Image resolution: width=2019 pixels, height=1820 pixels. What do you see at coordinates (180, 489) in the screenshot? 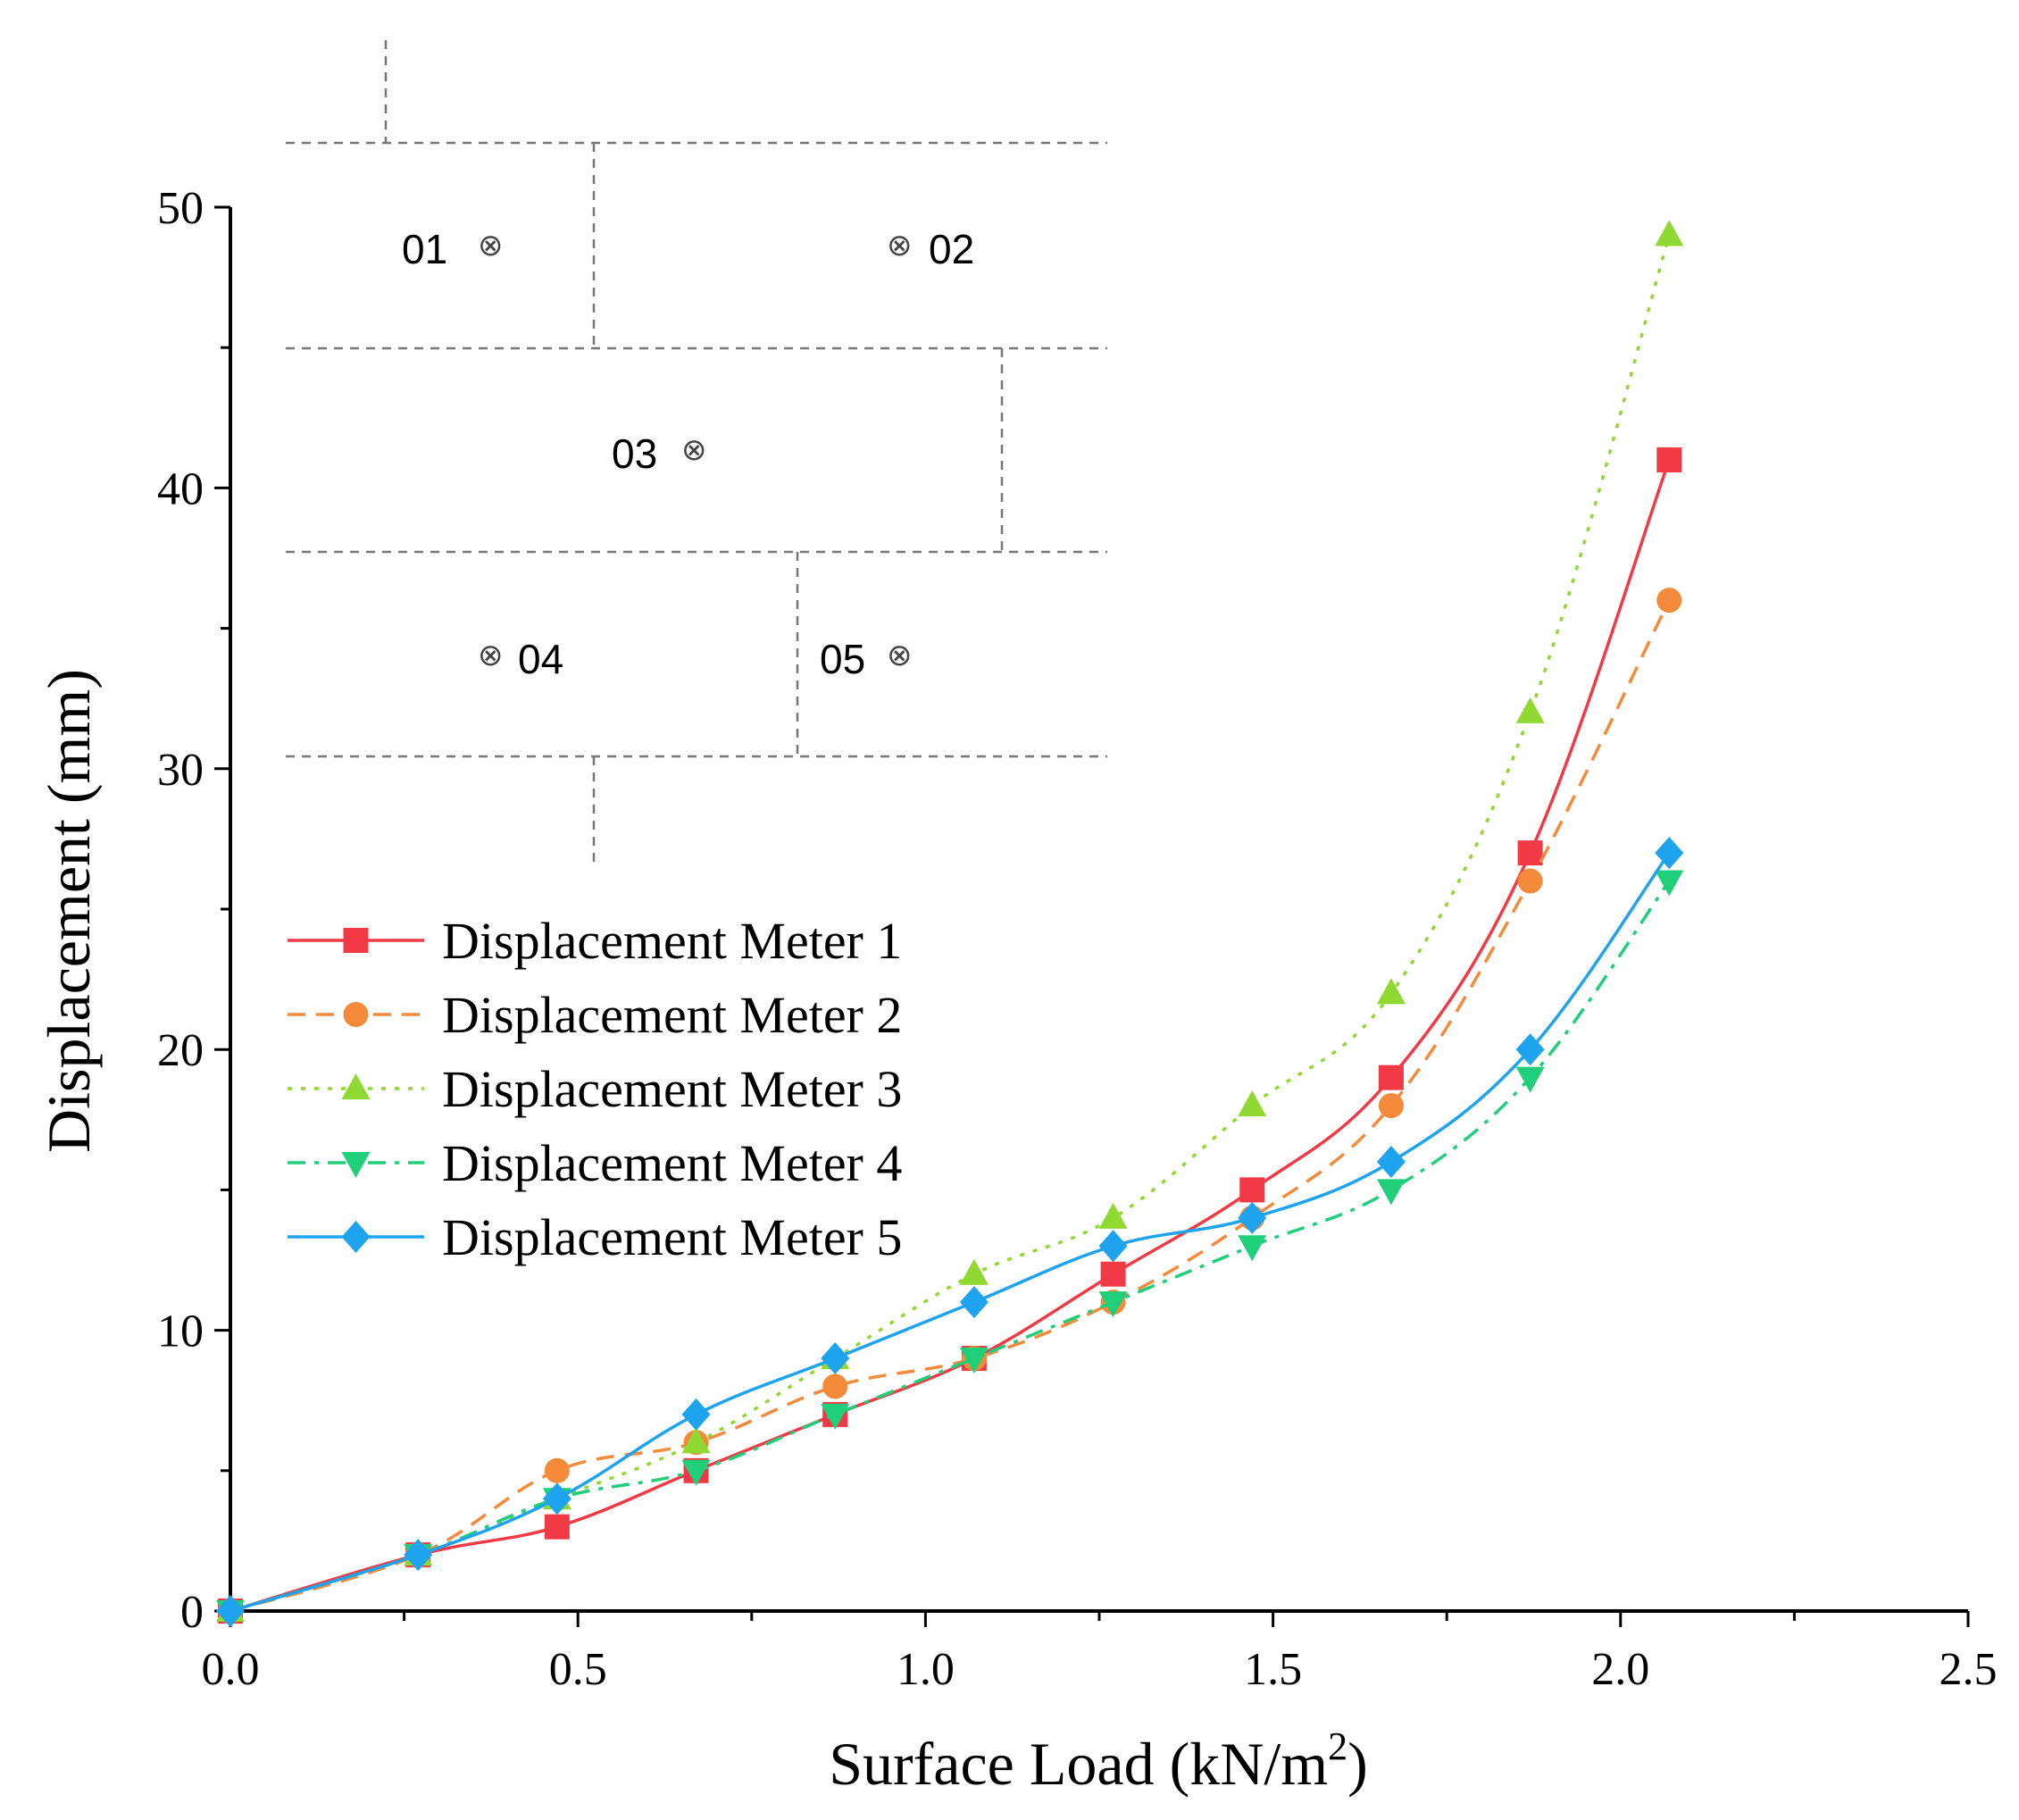
I see `y-tick-label: 40` at bounding box center [180, 489].